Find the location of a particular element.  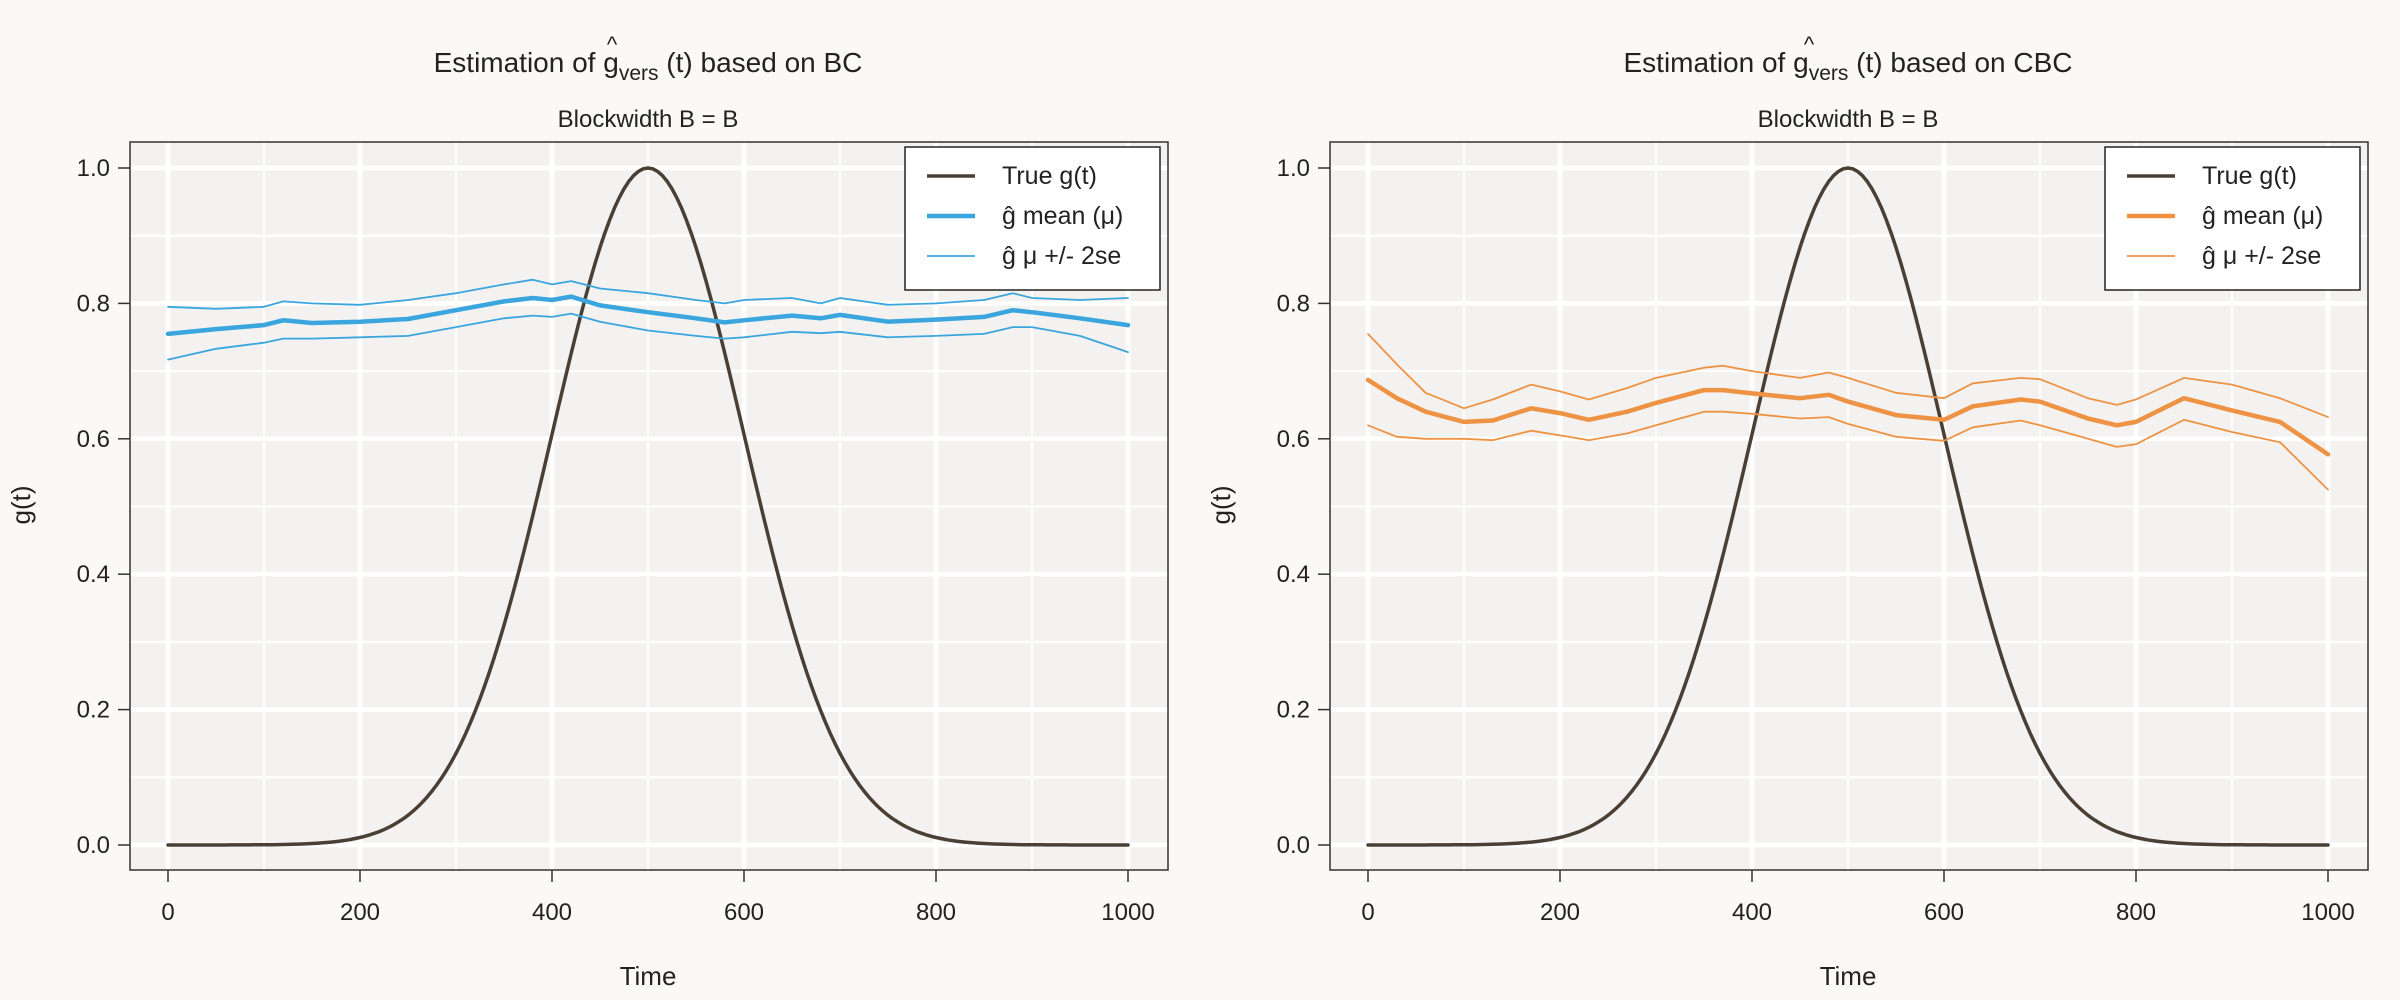

chart-title: Estimation of gvers (t) based on CBC is located at coordinates (1847, 66).